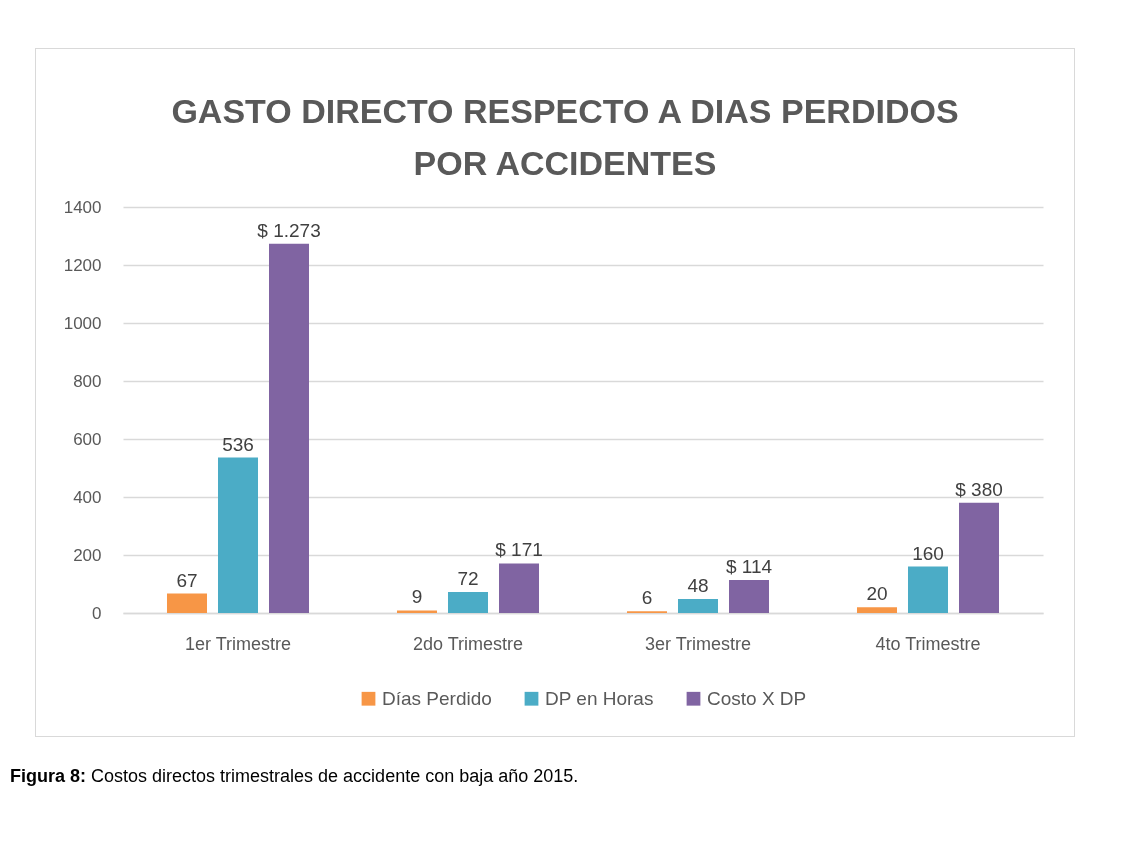  I want to click on x-tick-label: 3er Trimestre, so click(698, 643).